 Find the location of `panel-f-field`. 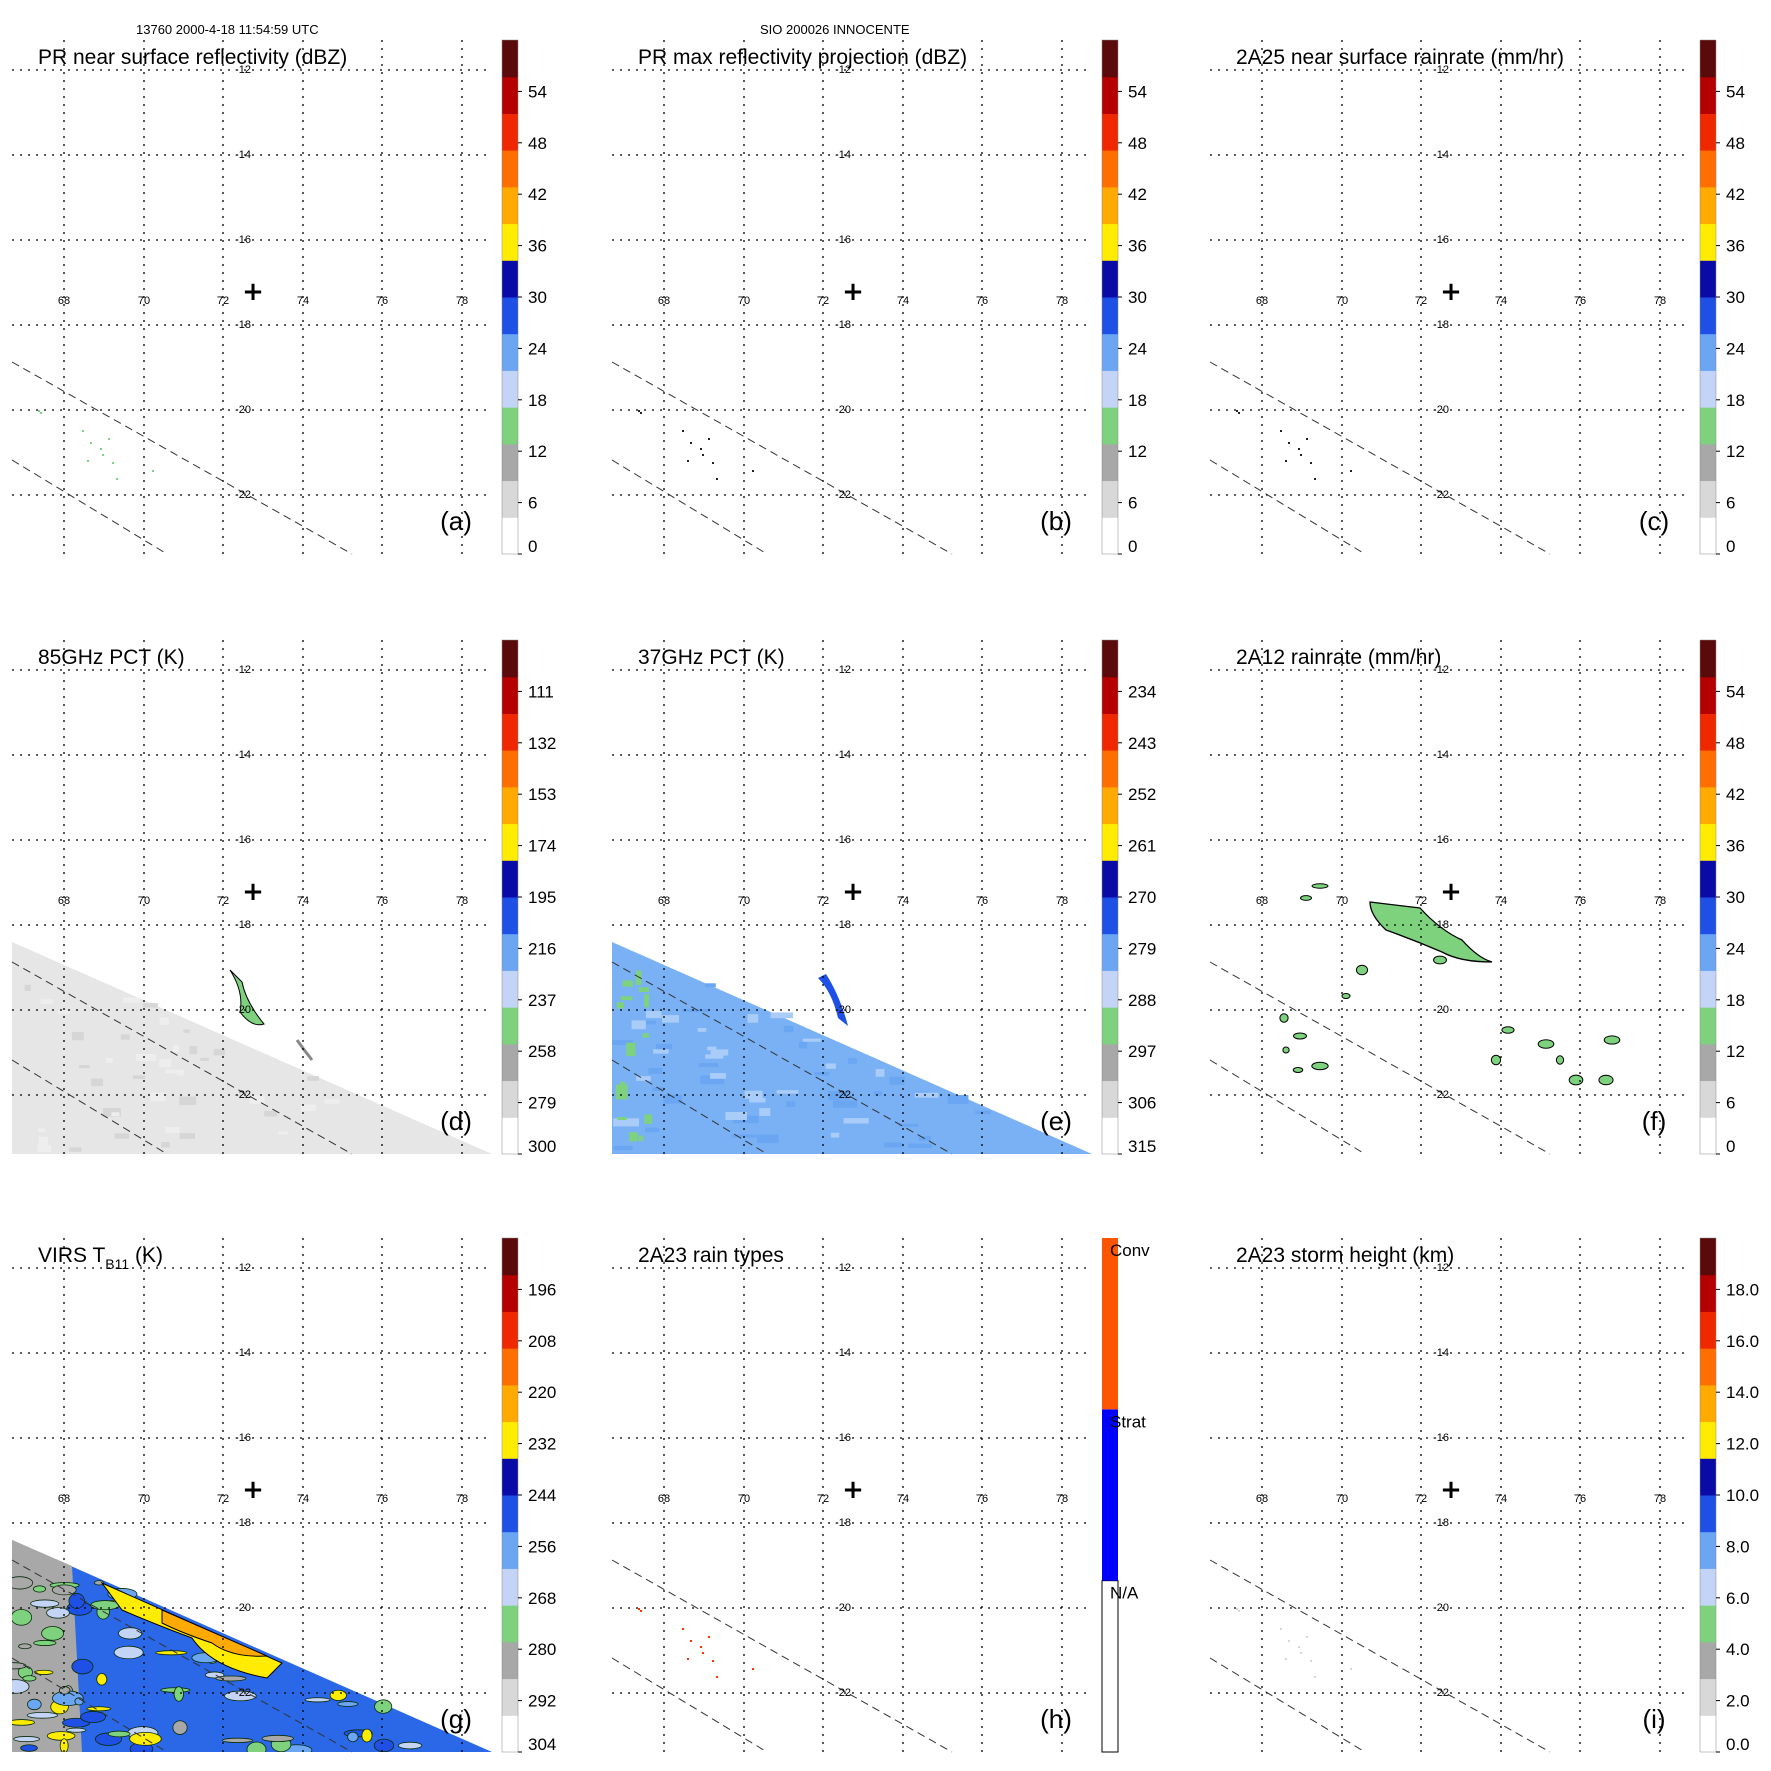

panel-f-field is located at coordinates (1450, 984).